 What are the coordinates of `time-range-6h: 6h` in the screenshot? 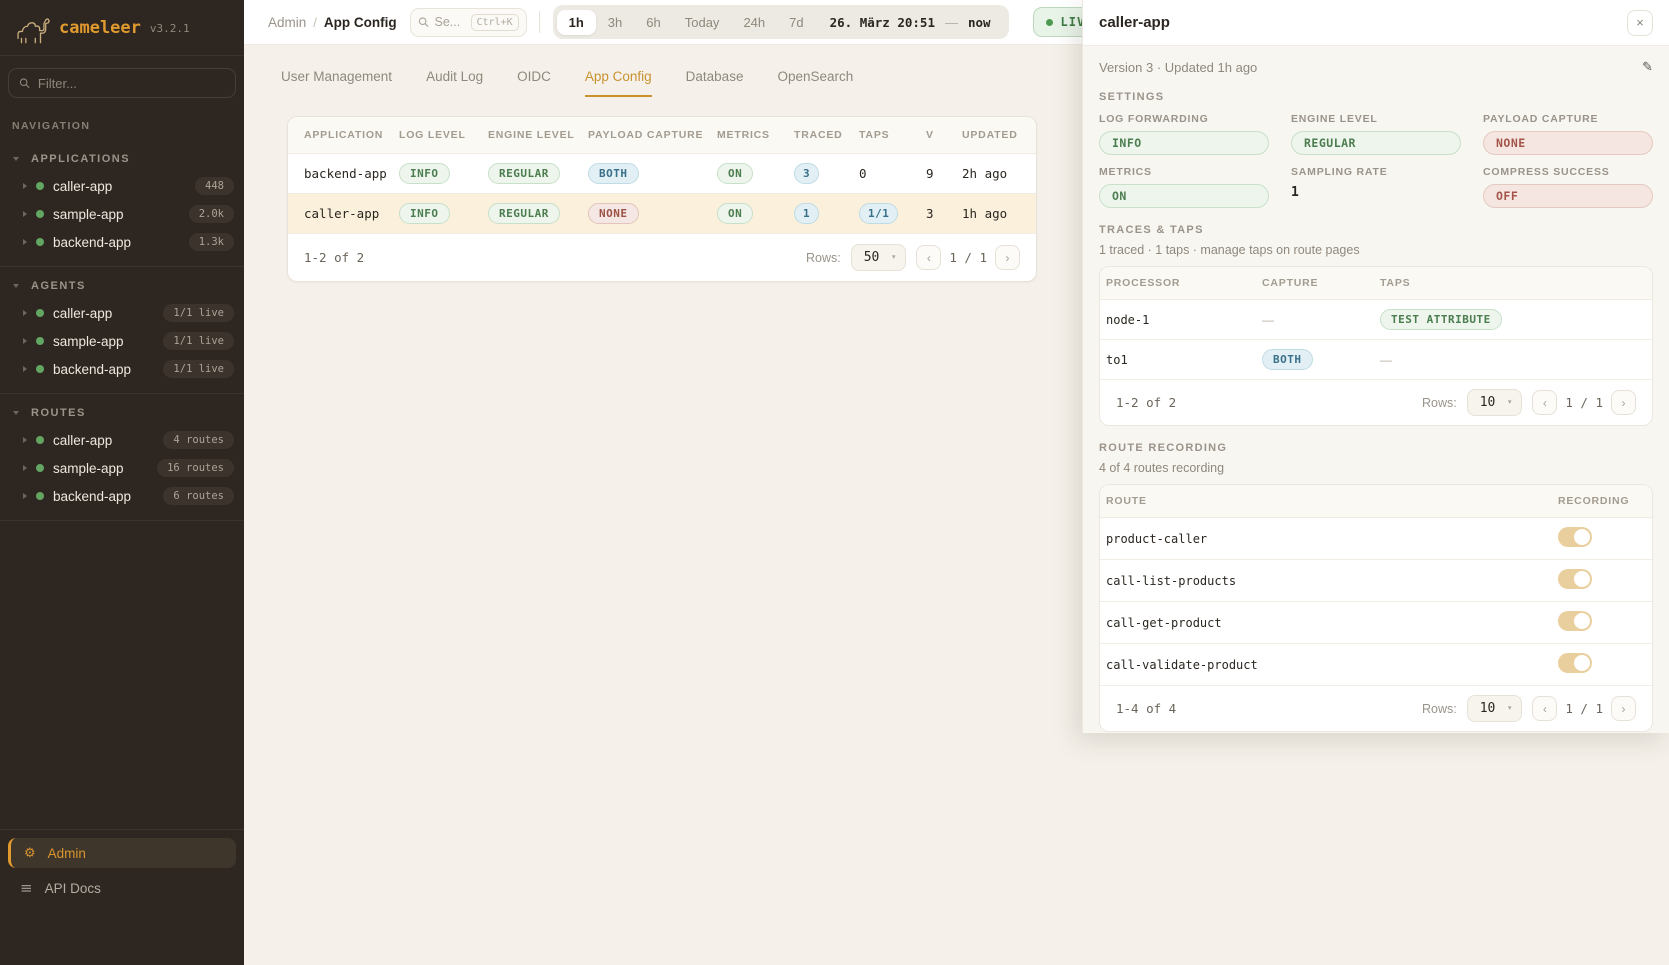 It's located at (653, 22).